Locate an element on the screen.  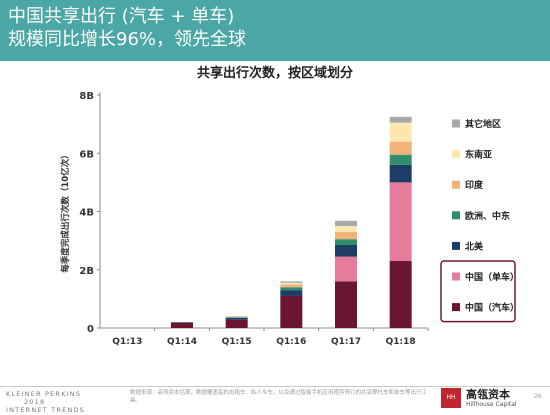
legend-highlight-box is located at coordinates (478, 291).